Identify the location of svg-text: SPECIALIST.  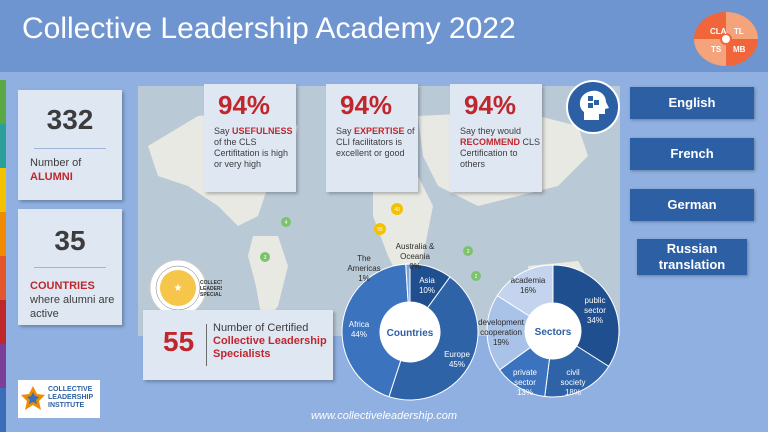
(211, 295).